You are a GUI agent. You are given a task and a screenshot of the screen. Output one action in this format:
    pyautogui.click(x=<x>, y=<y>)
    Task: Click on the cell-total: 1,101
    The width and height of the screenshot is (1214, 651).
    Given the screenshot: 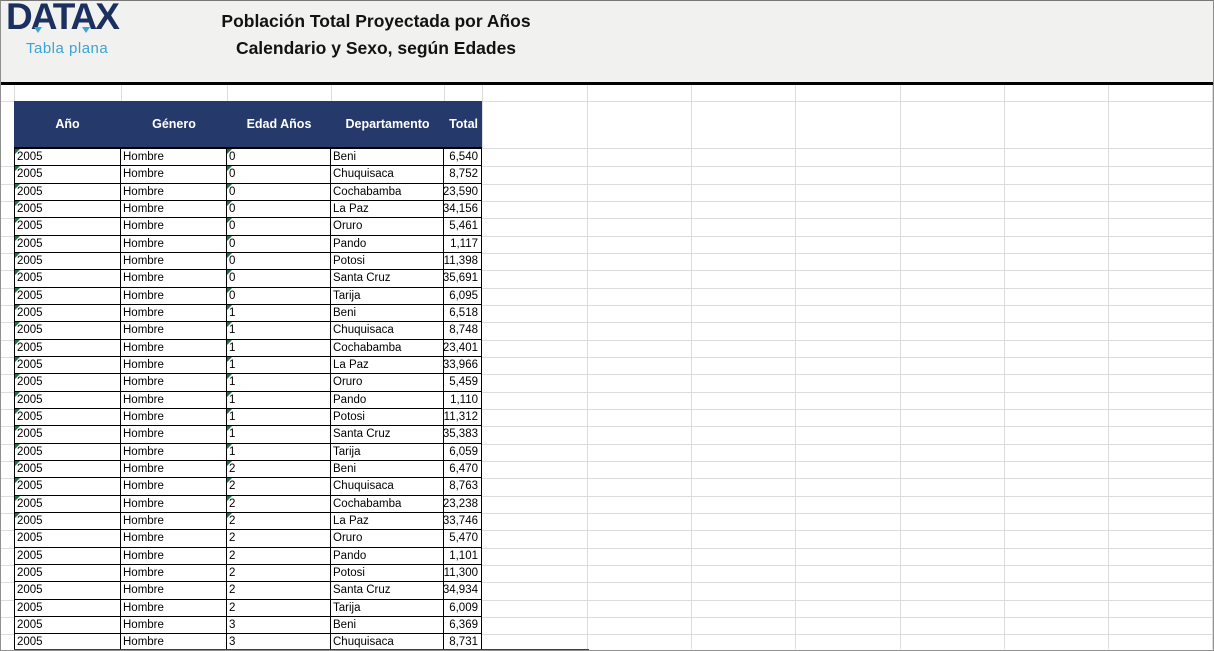 What is the action you would take?
    pyautogui.click(x=463, y=555)
    